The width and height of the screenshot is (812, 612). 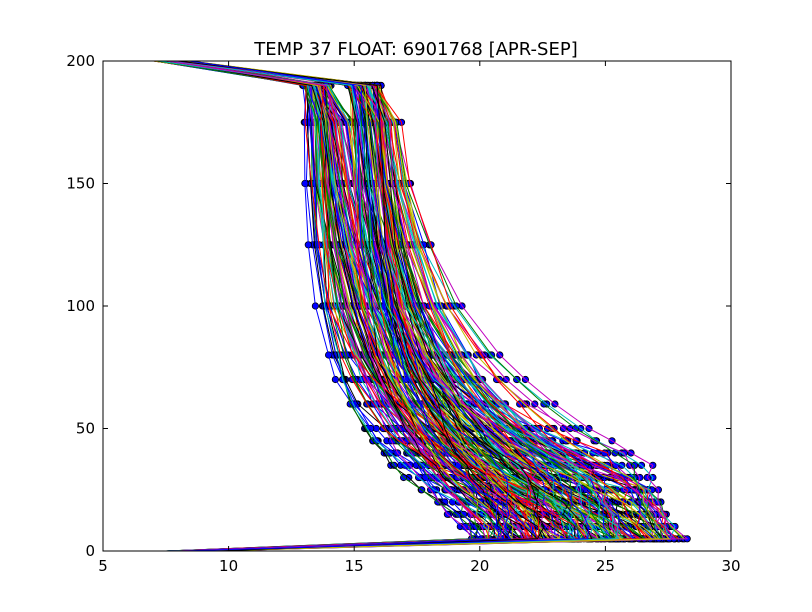 I want to click on x-tick-label: 25, so click(x=605, y=566).